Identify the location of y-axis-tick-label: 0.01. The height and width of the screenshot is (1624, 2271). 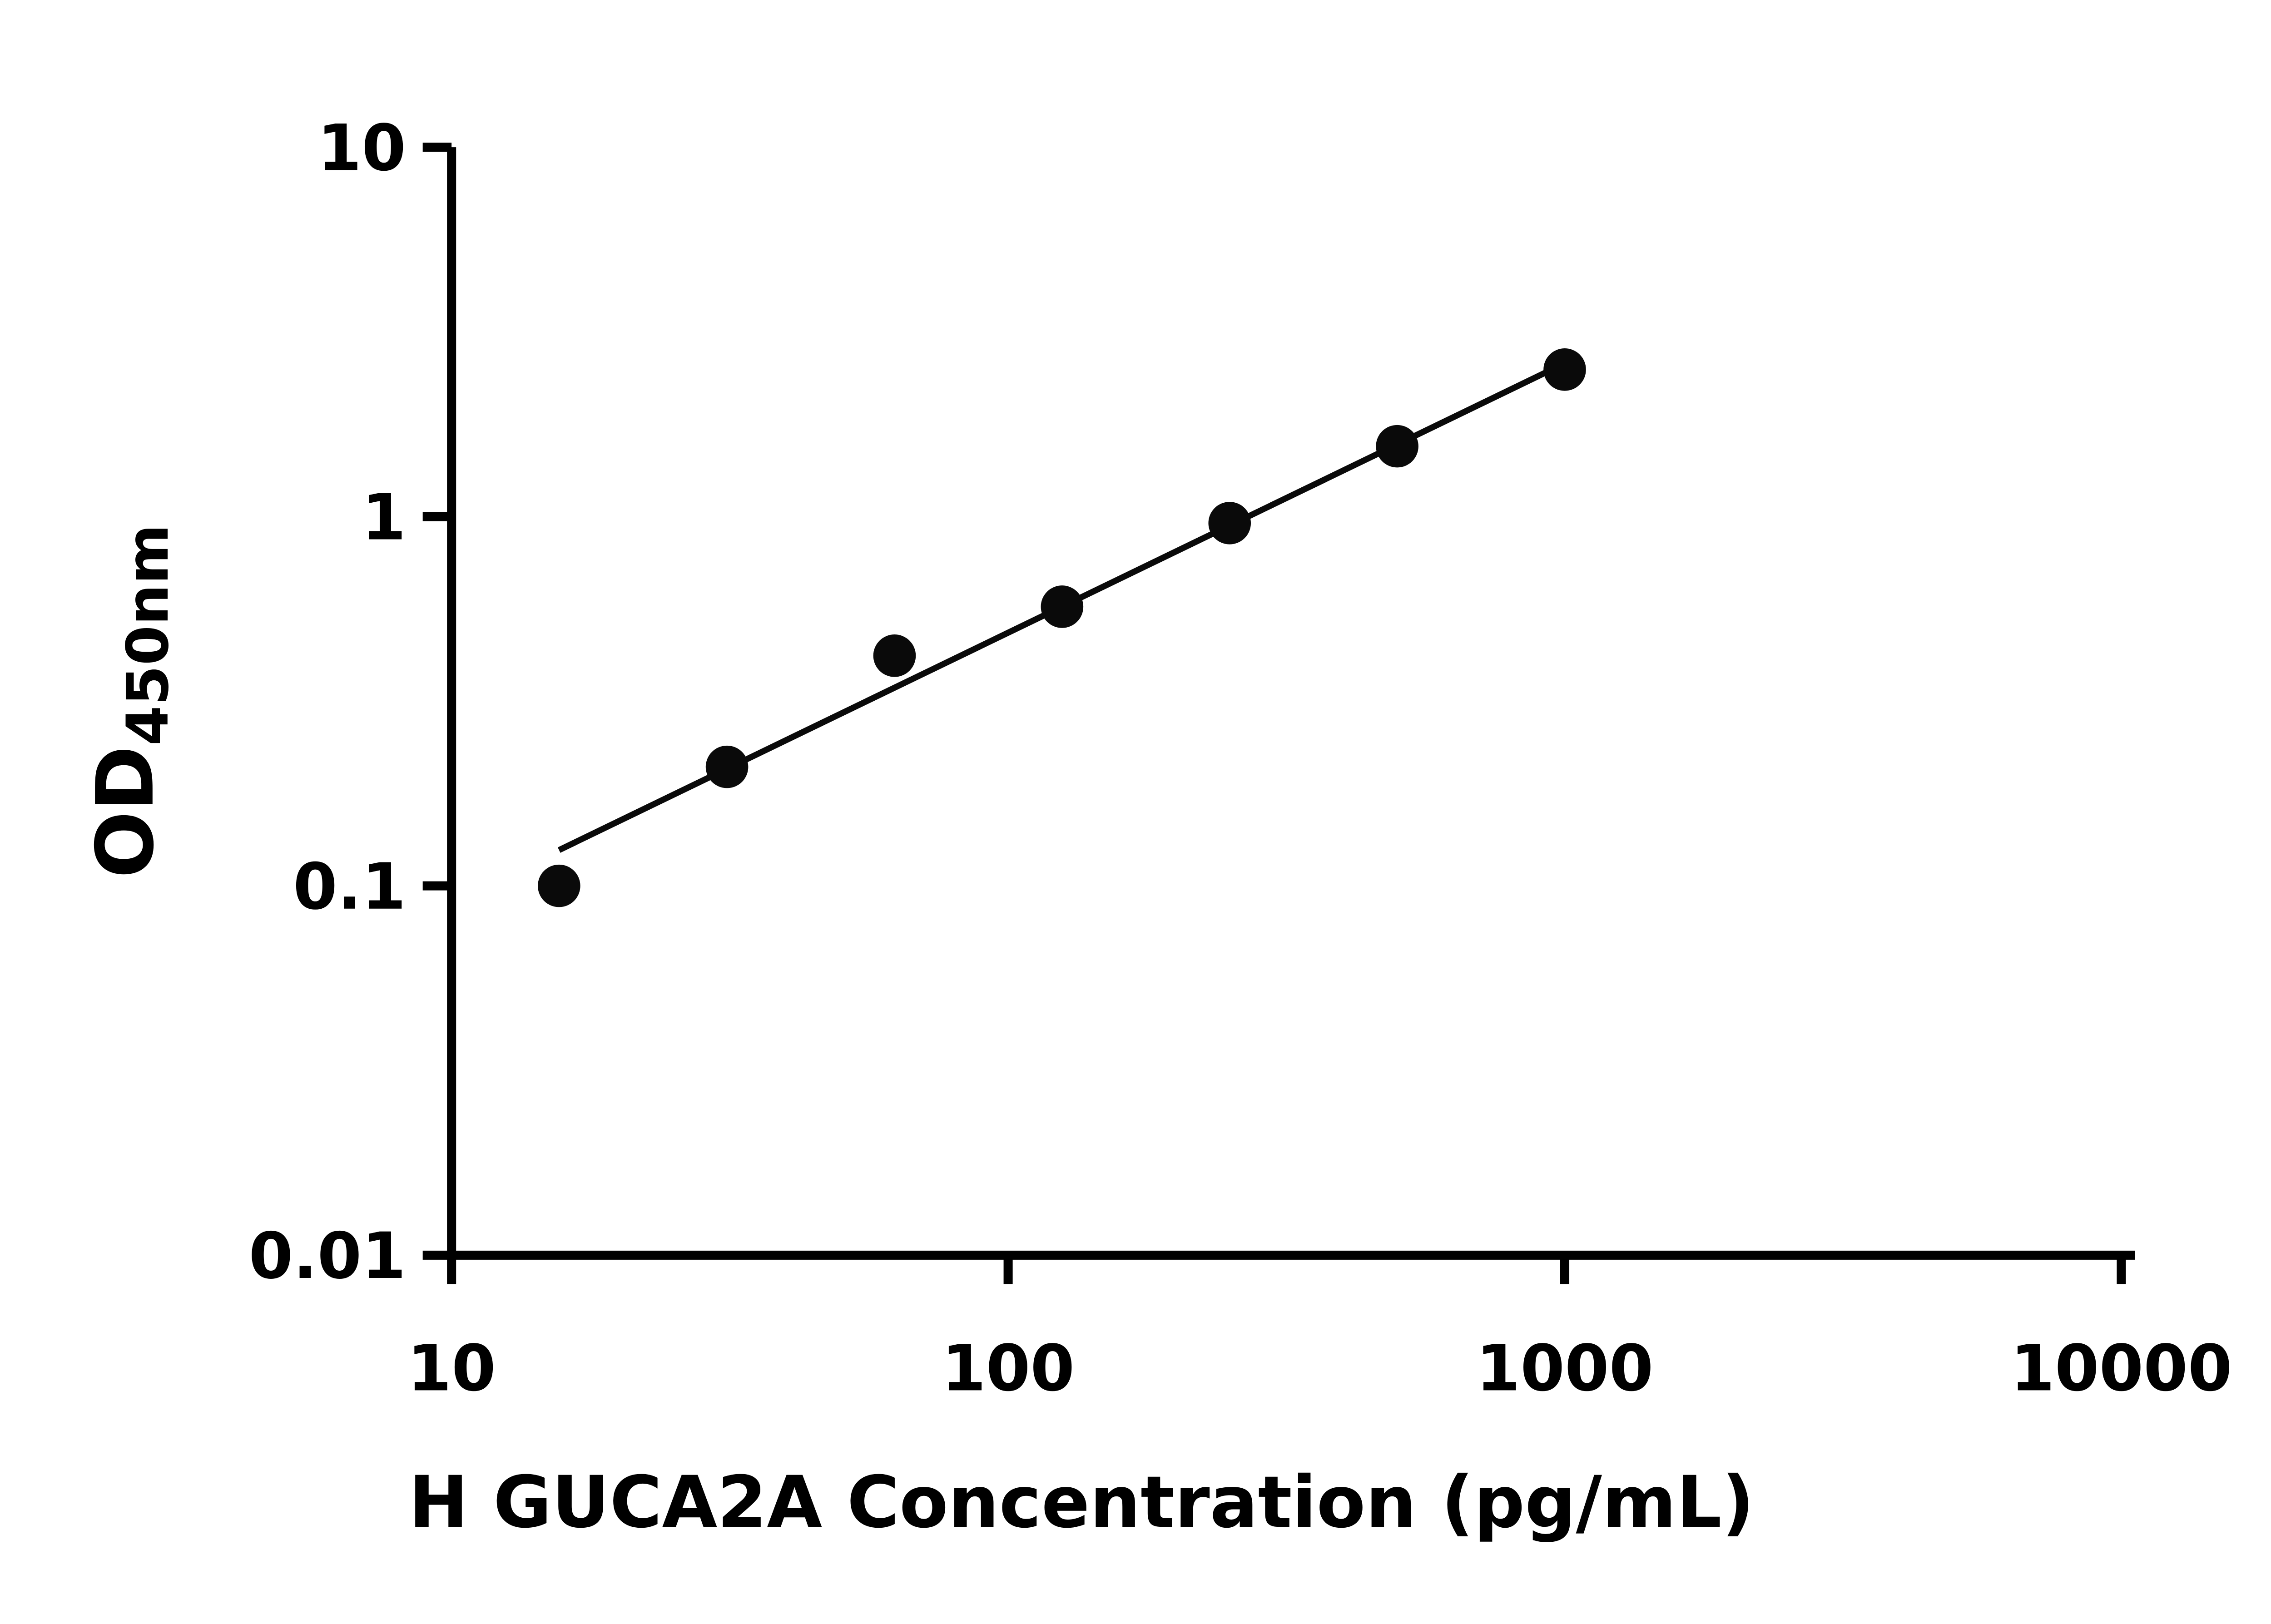
(327, 1256).